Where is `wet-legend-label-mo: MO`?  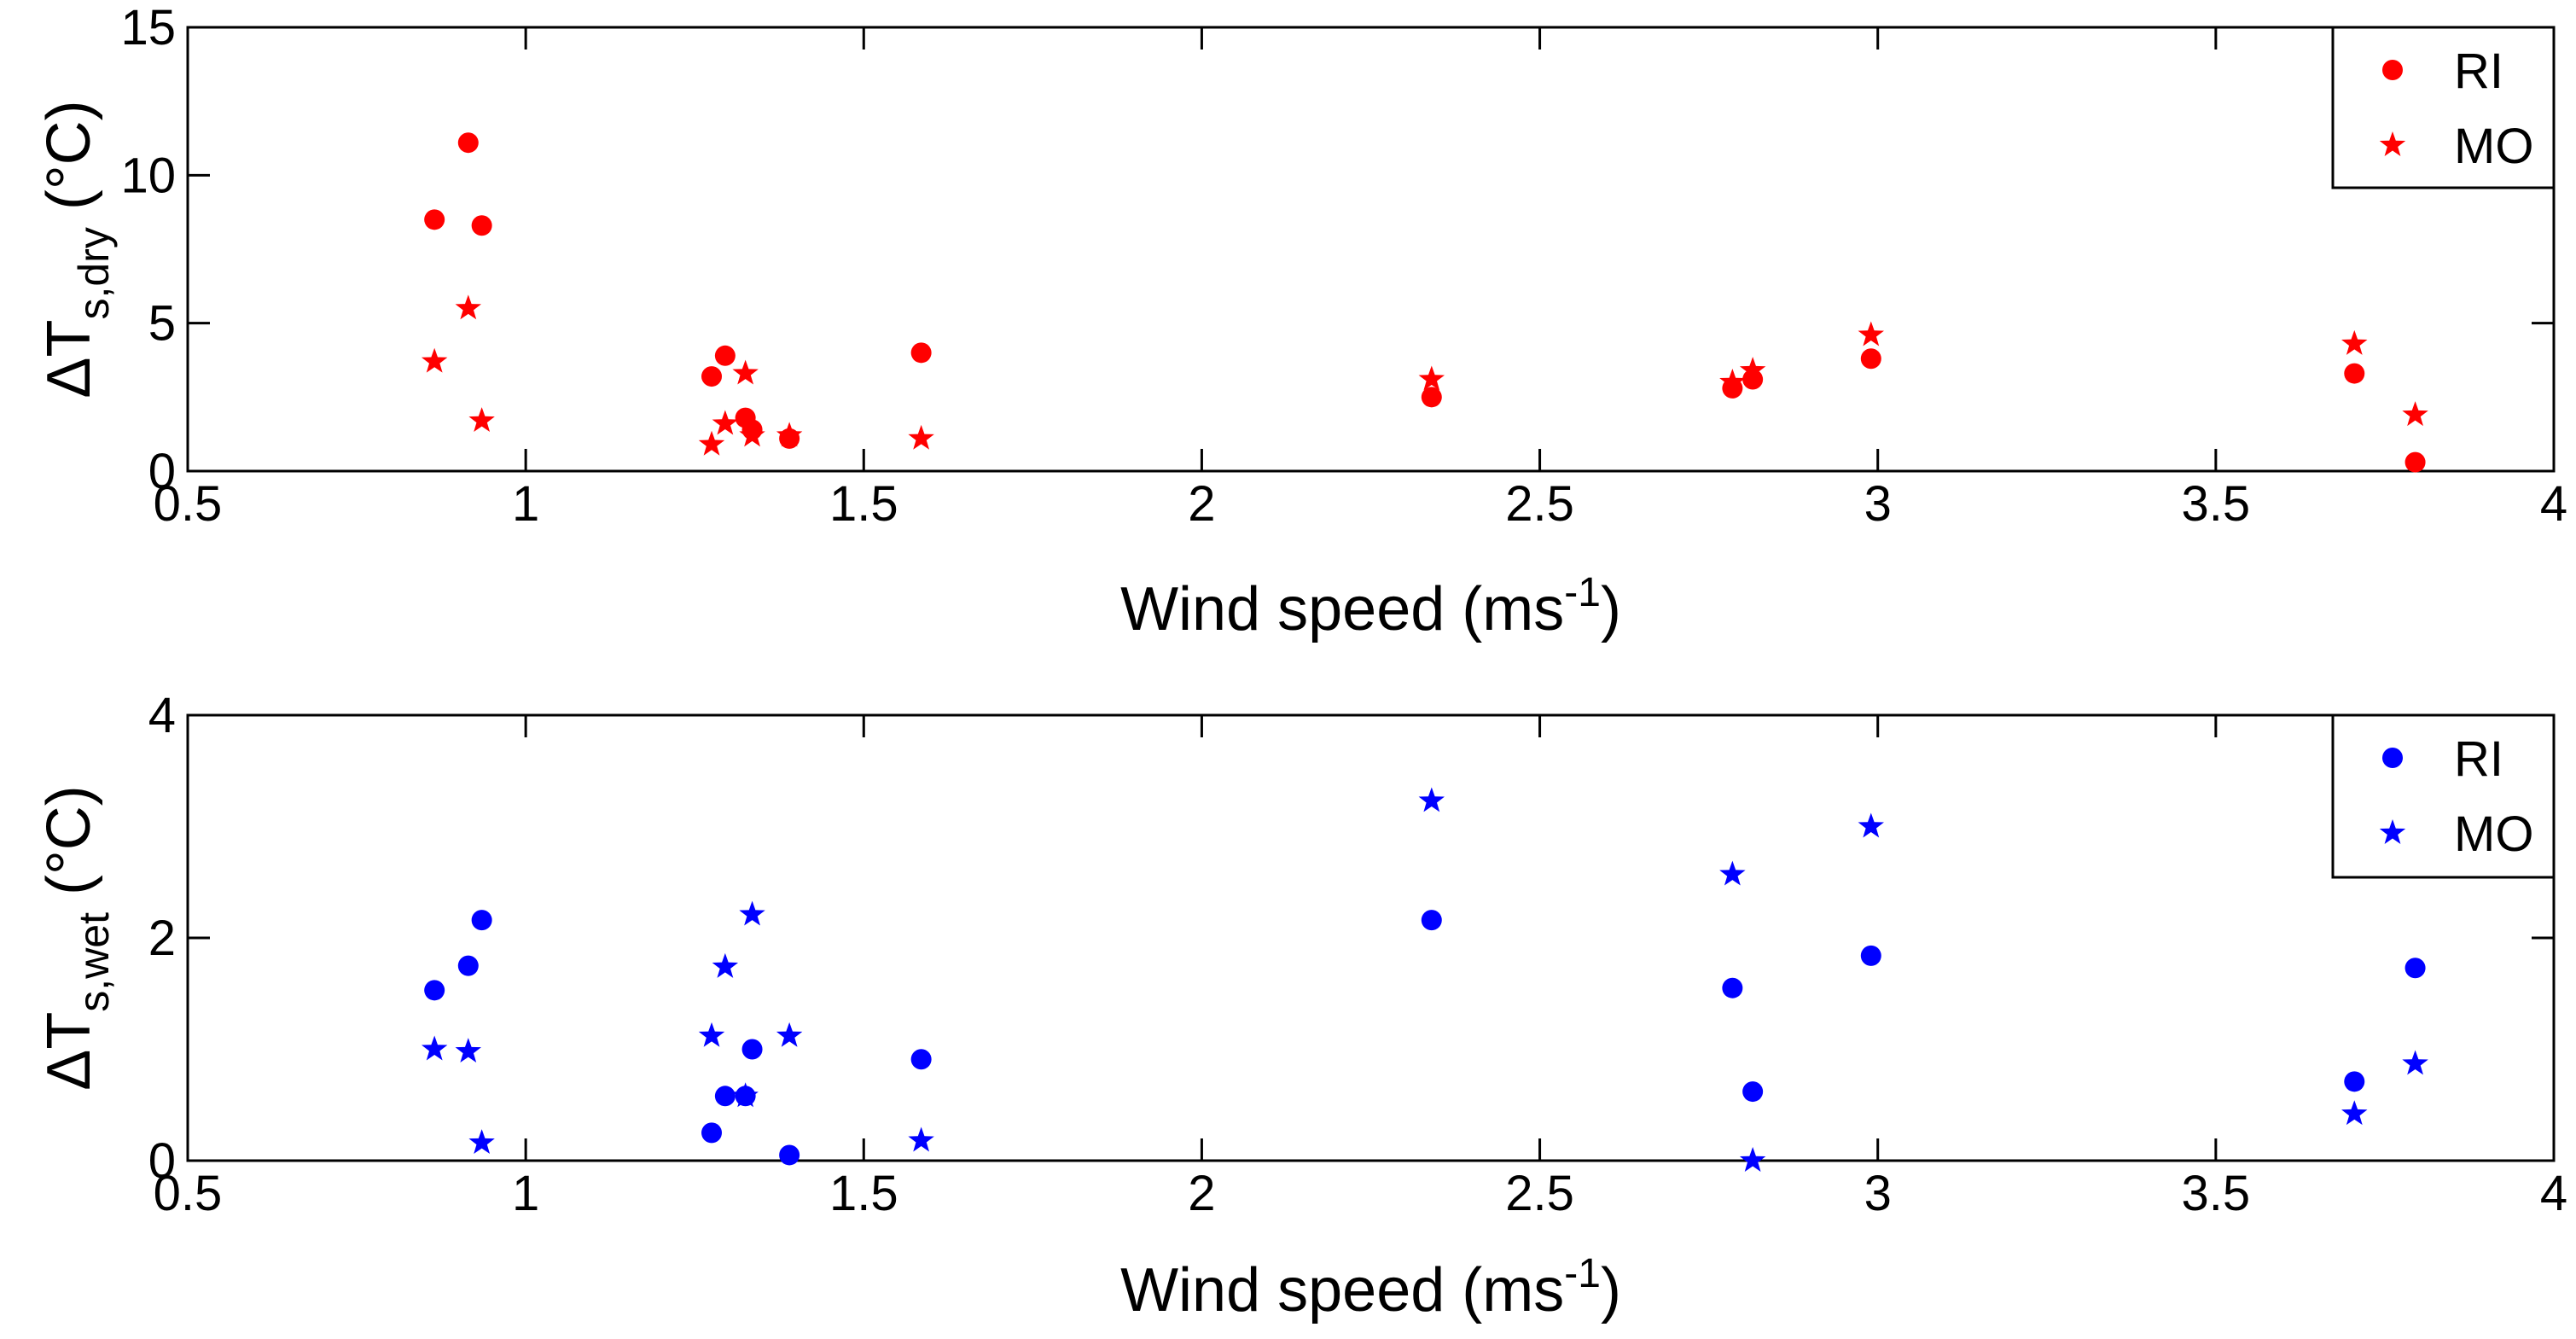
wet-legend-label-mo: MO is located at coordinates (2493, 834).